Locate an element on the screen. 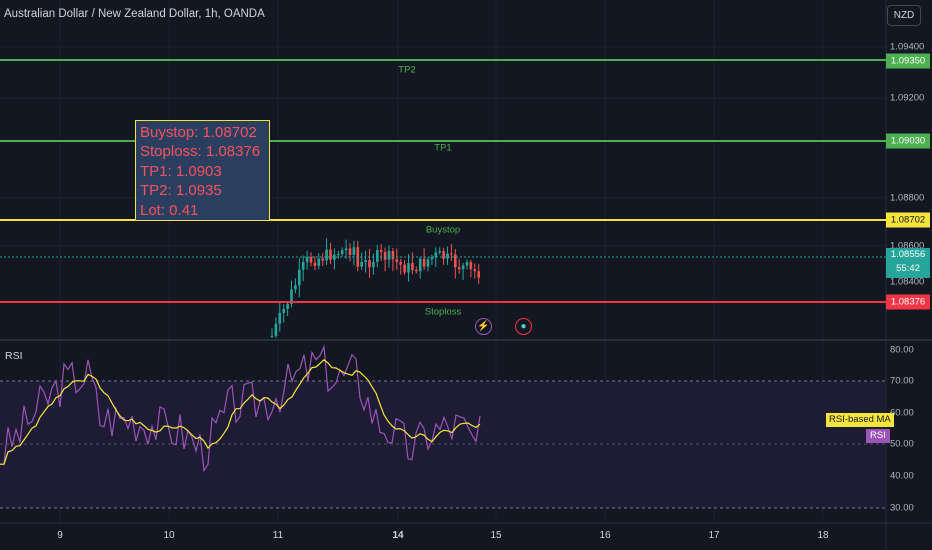 Image resolution: width=932 pixels, height=550 pixels. time-tick: 11 is located at coordinates (278, 535).